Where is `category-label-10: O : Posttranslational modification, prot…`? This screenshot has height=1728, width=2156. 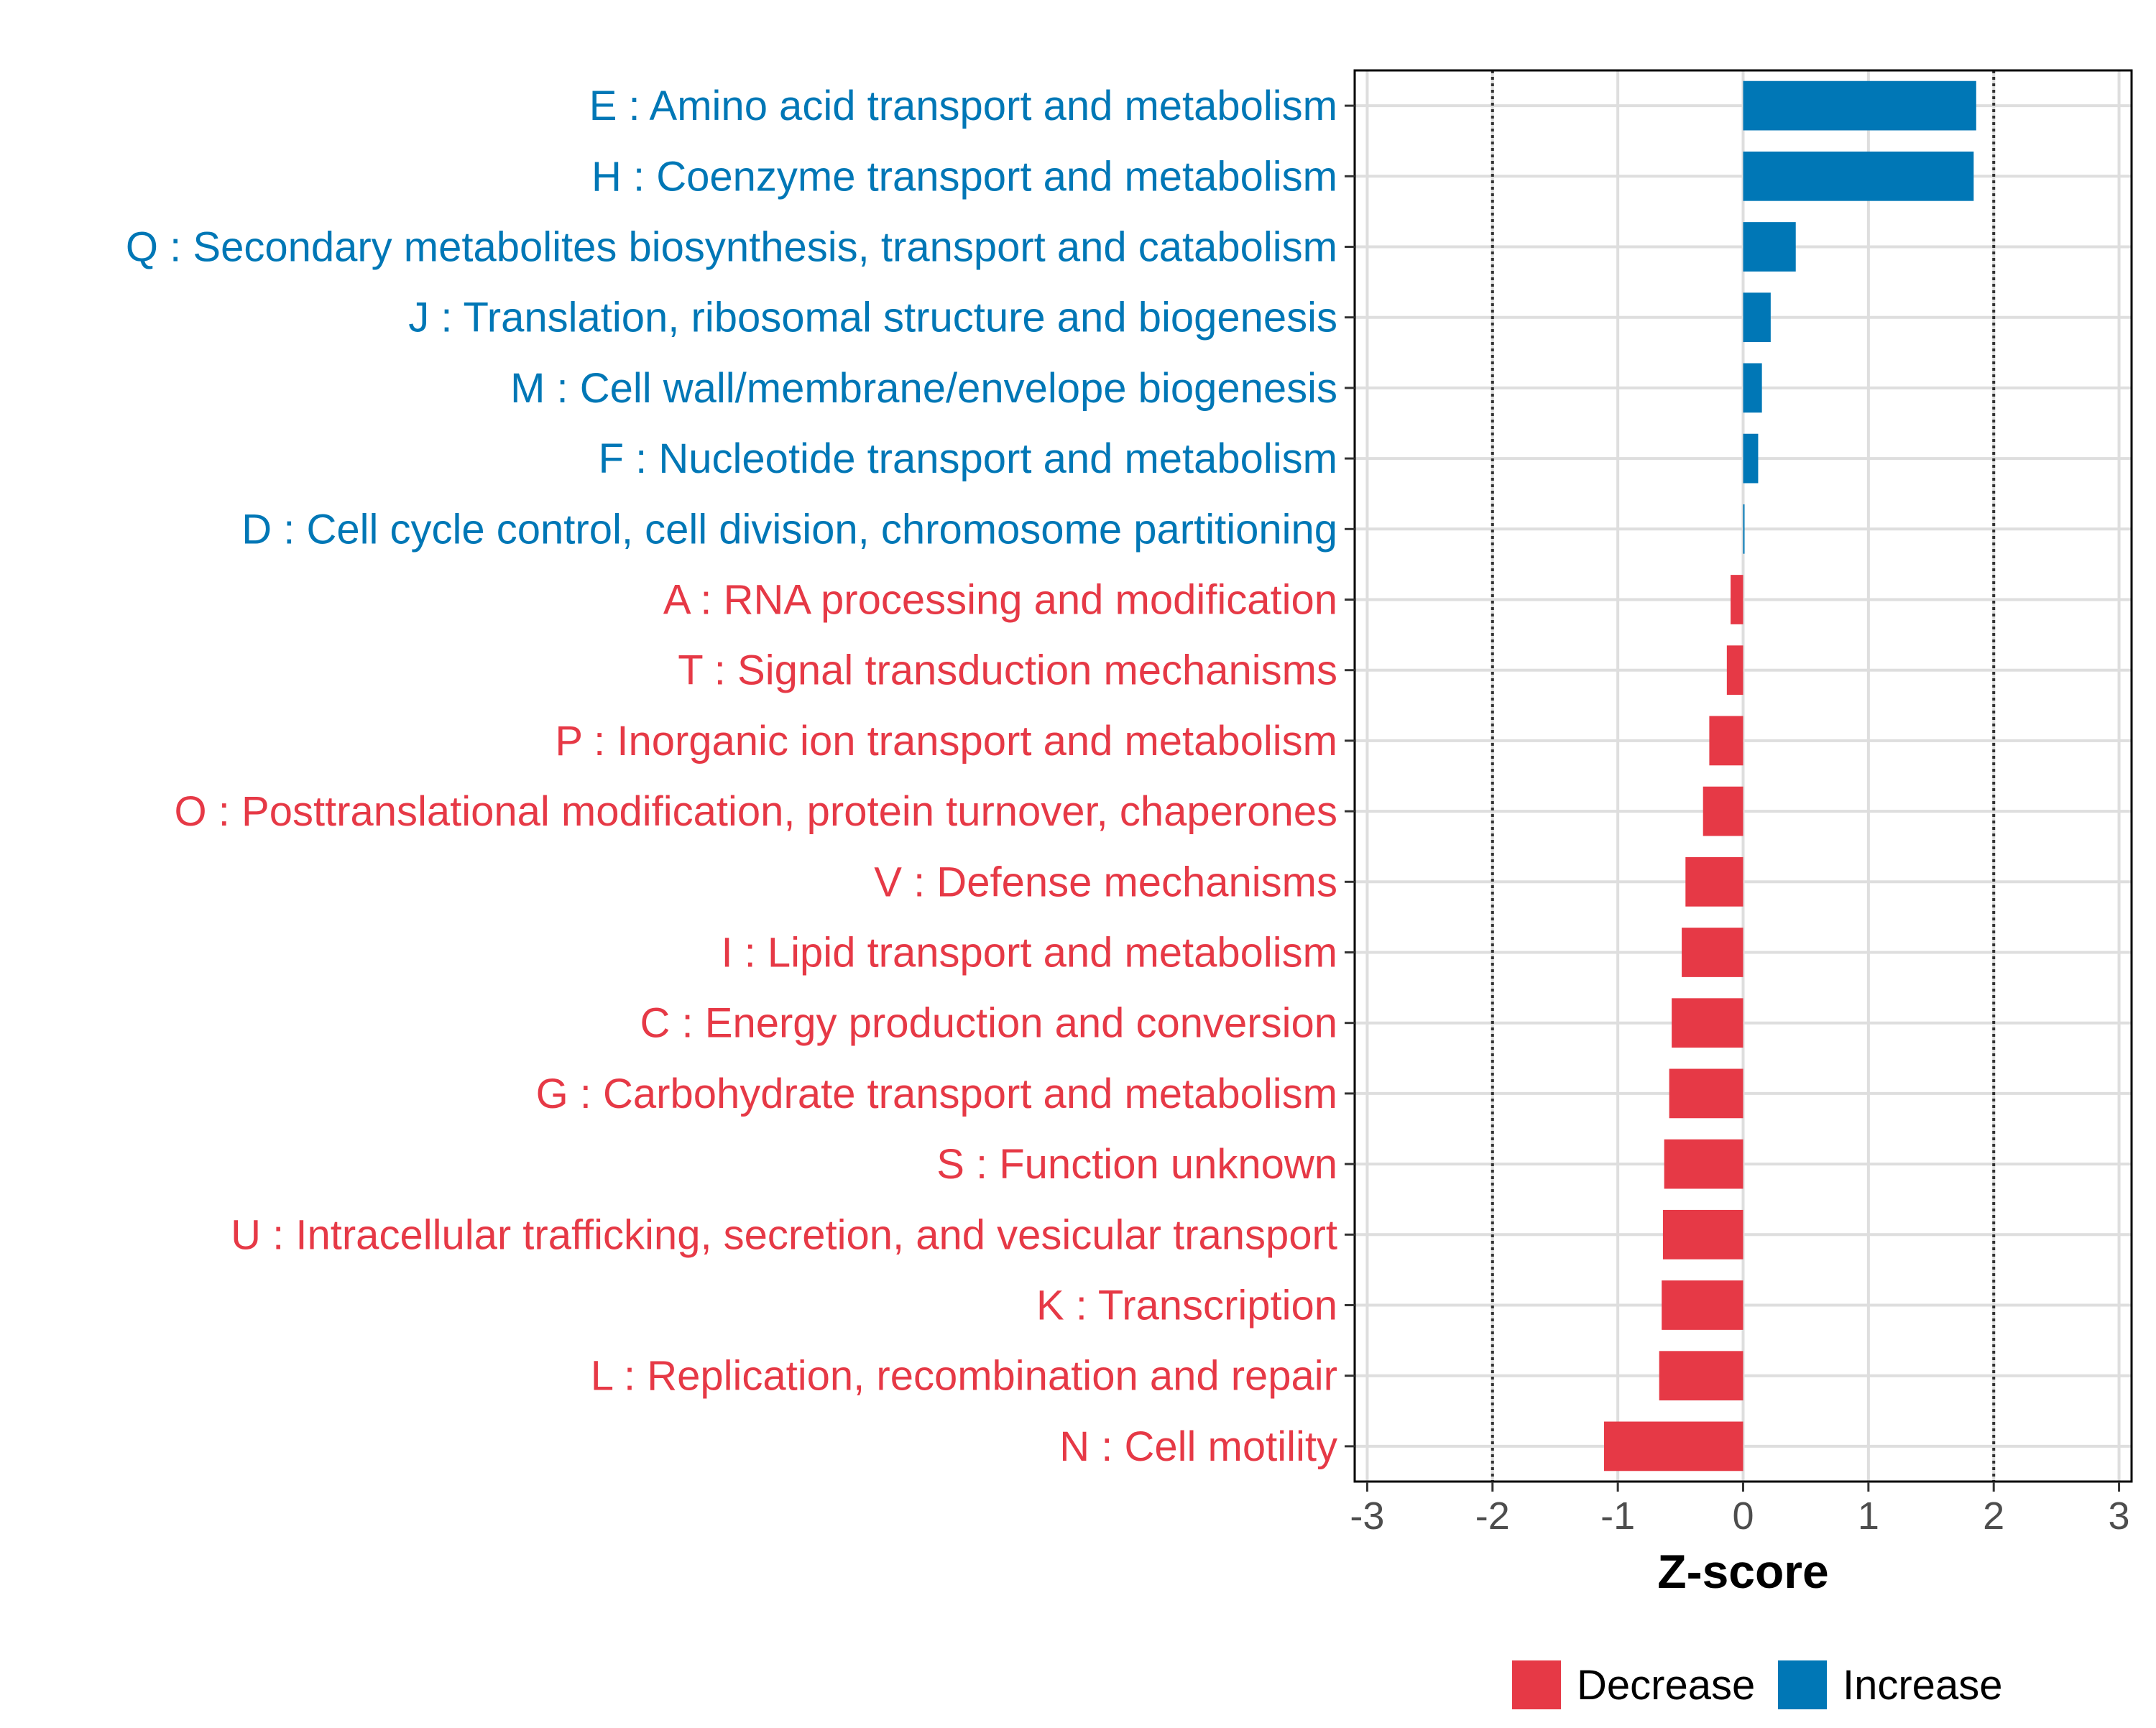 category-label-10: O : Posttranslational modification, prot… is located at coordinates (756, 811).